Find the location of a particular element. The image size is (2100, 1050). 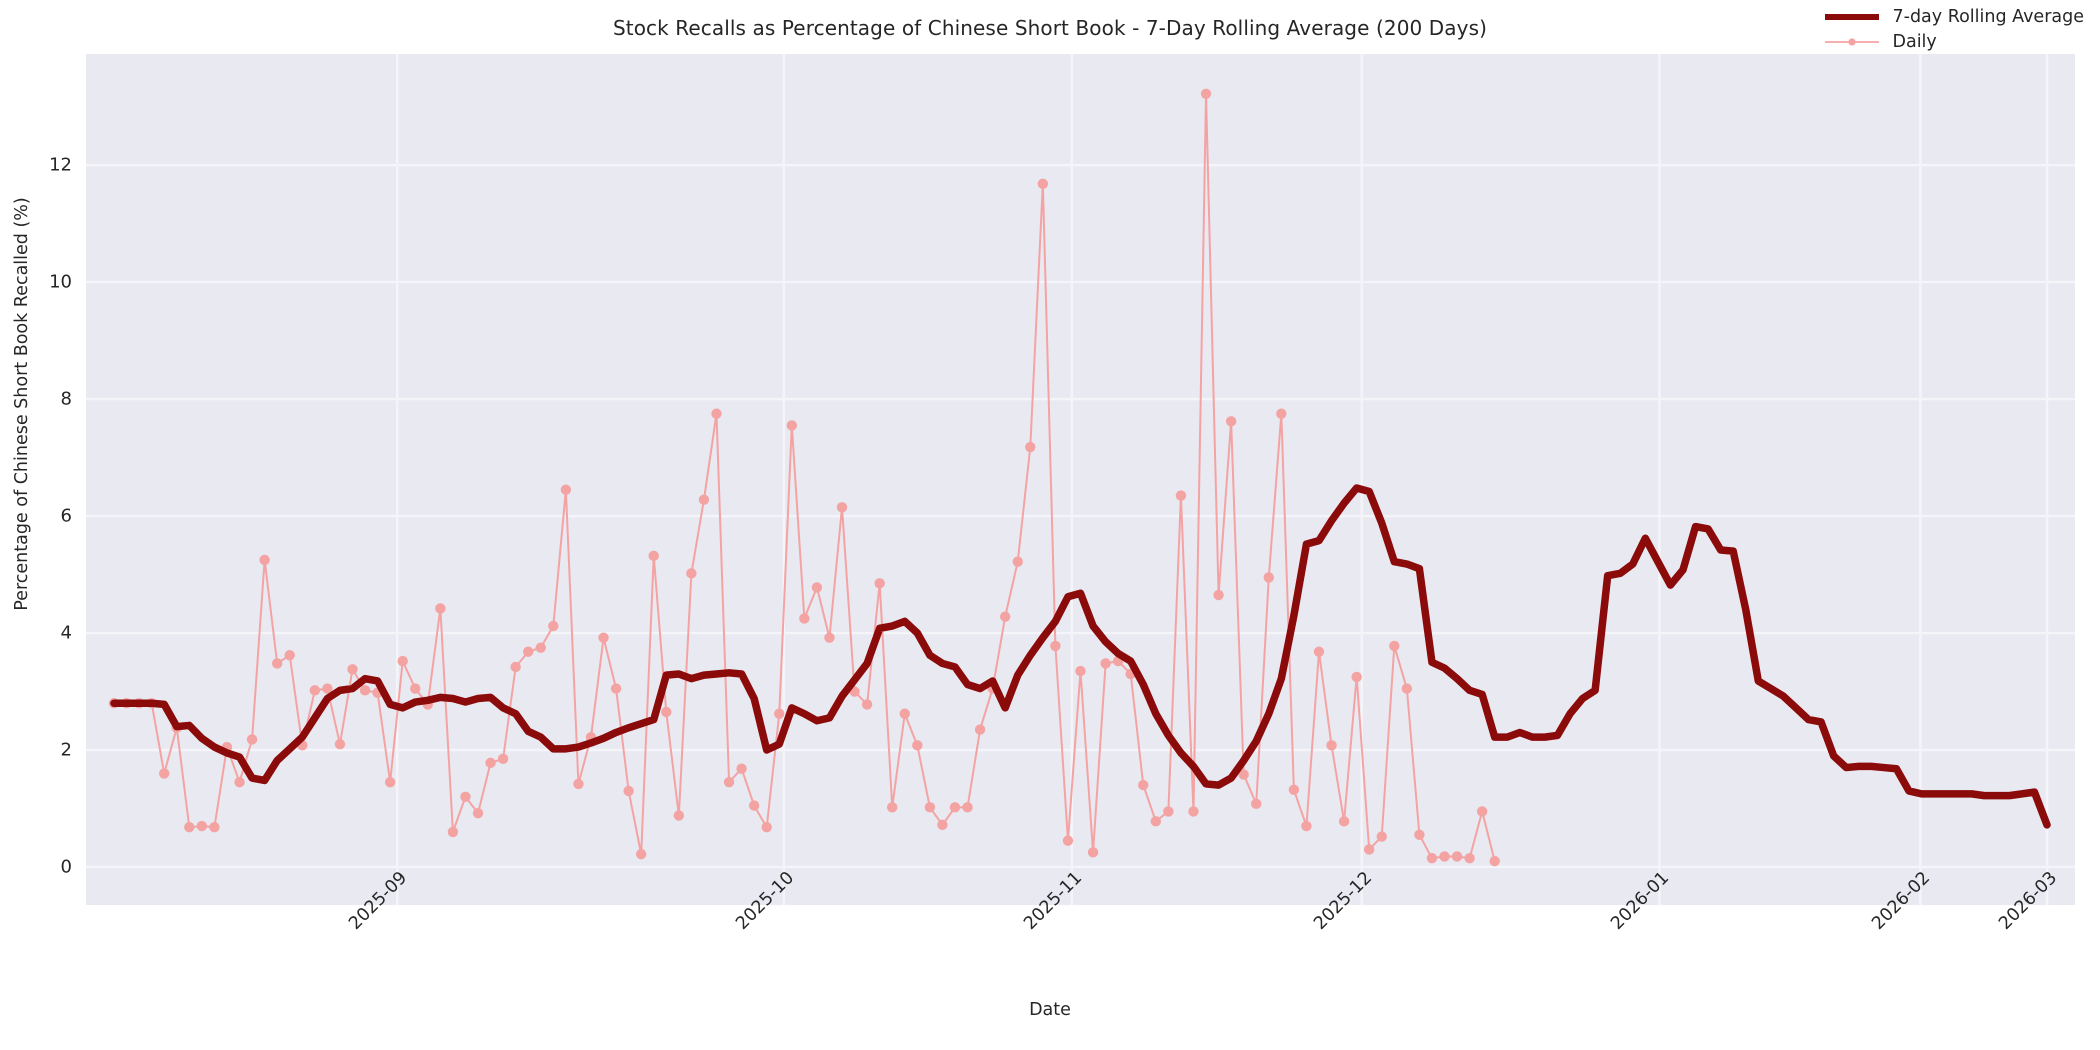

y-tick-label: 12 is located at coordinates (60, 165).